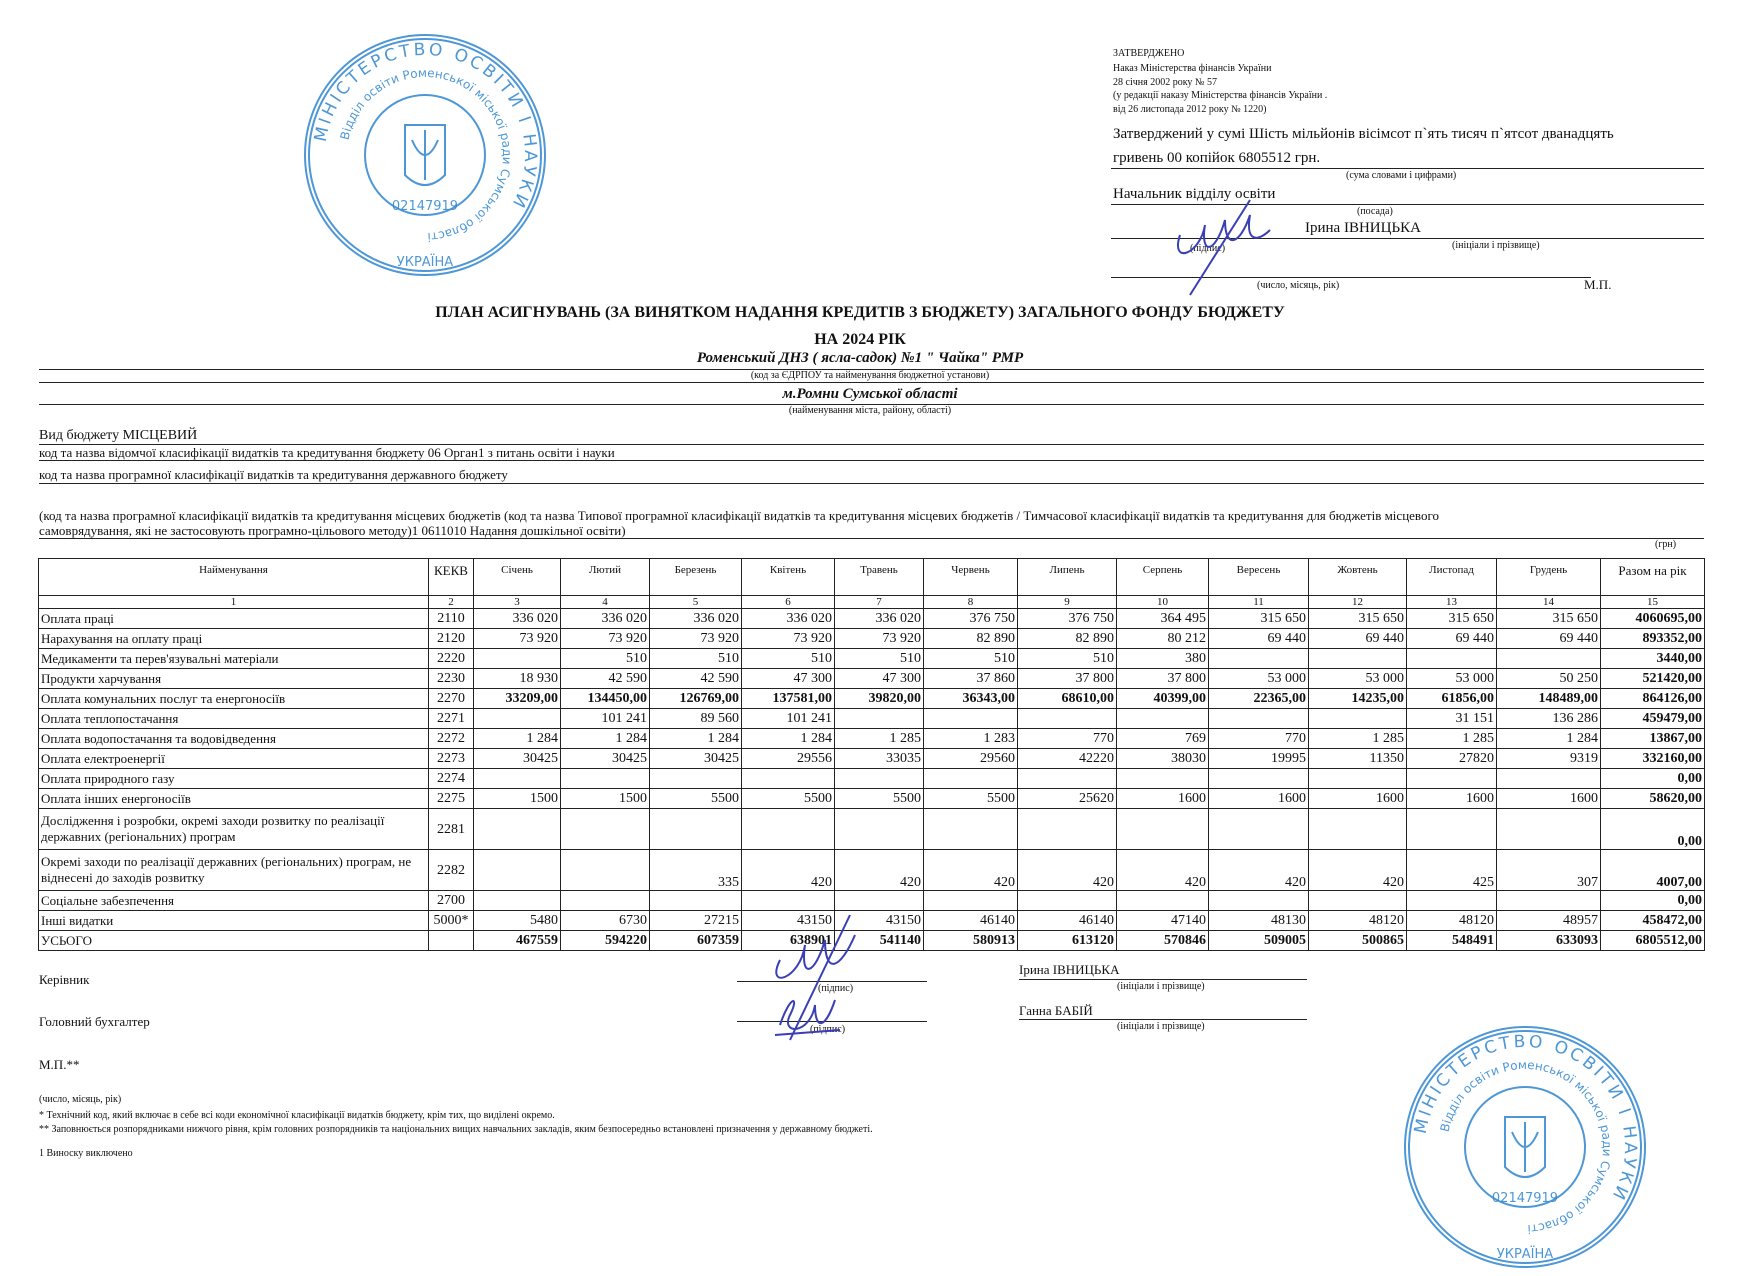 The height and width of the screenshot is (1276, 1752). Describe the element at coordinates (451, 920) in the screenshot. I see `row-kekv: 5000*` at that location.